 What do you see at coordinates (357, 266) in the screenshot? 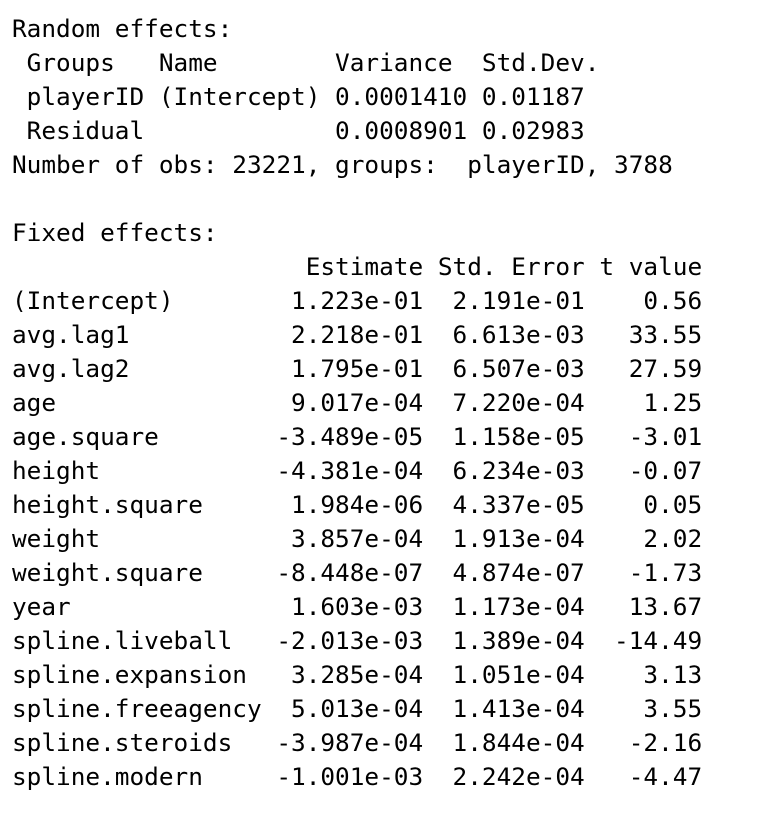
I see `fixed-effects-header: Estimate Std. Error t value` at bounding box center [357, 266].